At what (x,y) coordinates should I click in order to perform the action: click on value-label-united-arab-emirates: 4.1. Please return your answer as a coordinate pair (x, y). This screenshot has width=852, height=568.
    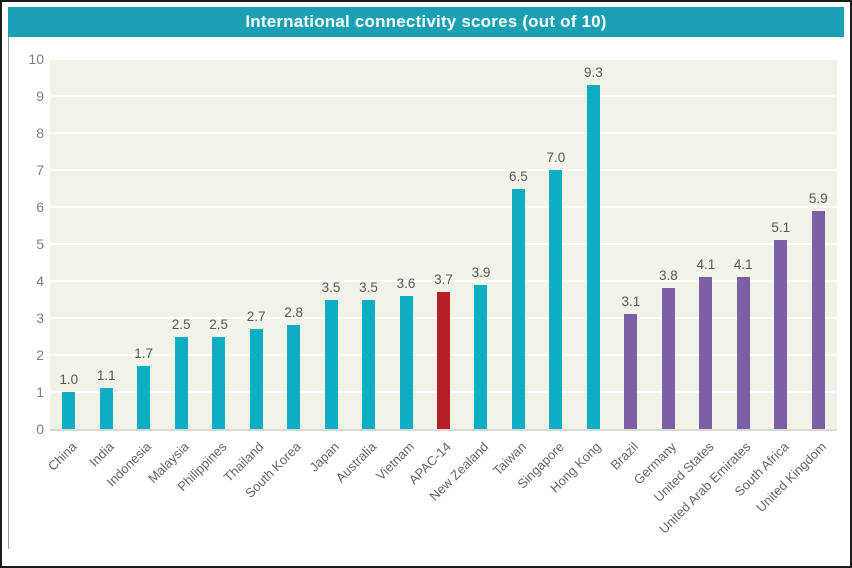
    Looking at the image, I should click on (743, 265).